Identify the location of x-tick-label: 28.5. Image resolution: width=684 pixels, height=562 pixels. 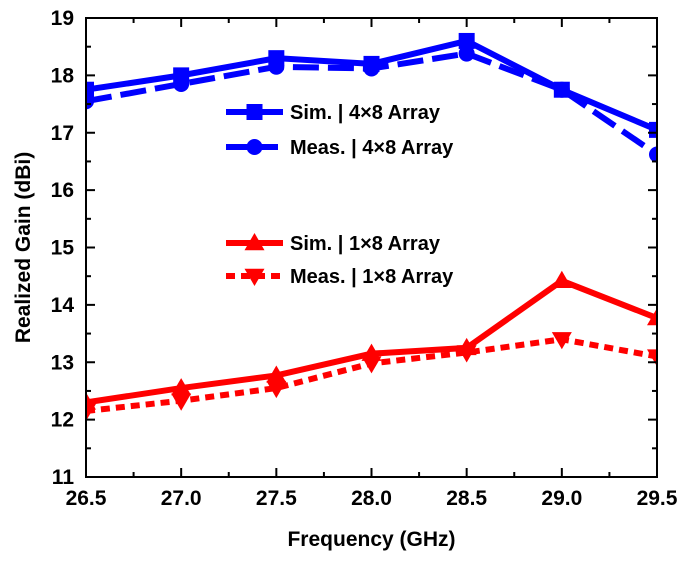
(466, 498).